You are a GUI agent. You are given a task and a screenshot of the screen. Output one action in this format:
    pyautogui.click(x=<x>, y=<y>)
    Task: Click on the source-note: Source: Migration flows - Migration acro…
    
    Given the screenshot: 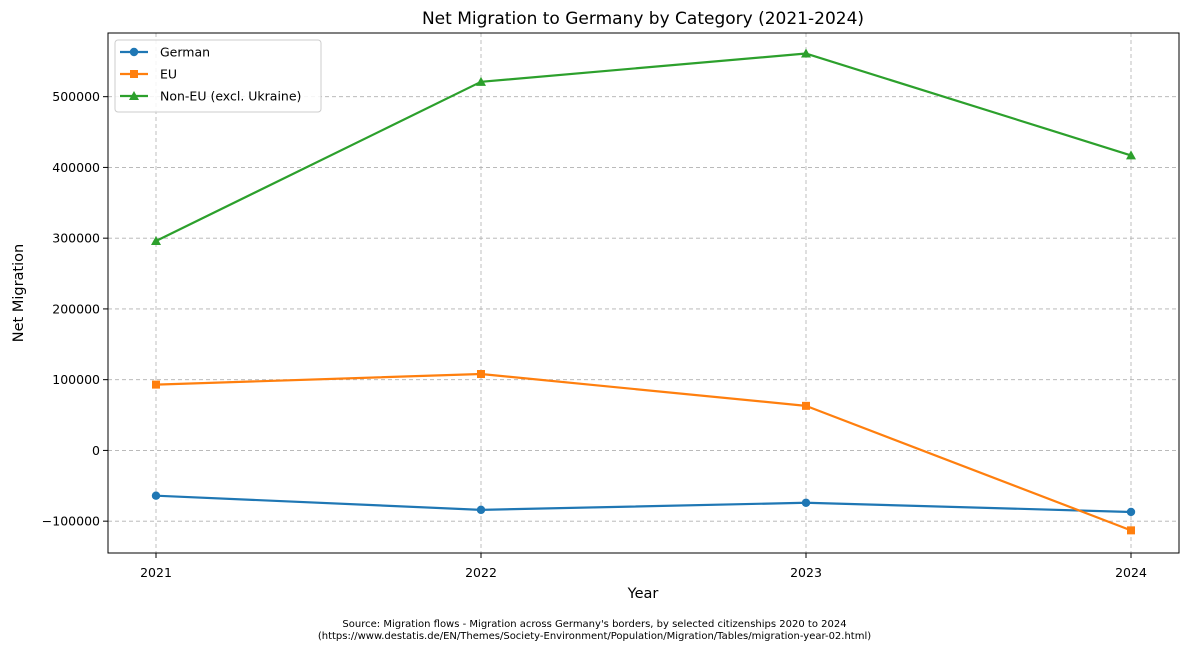 What is the action you would take?
    pyautogui.click(x=594, y=631)
    